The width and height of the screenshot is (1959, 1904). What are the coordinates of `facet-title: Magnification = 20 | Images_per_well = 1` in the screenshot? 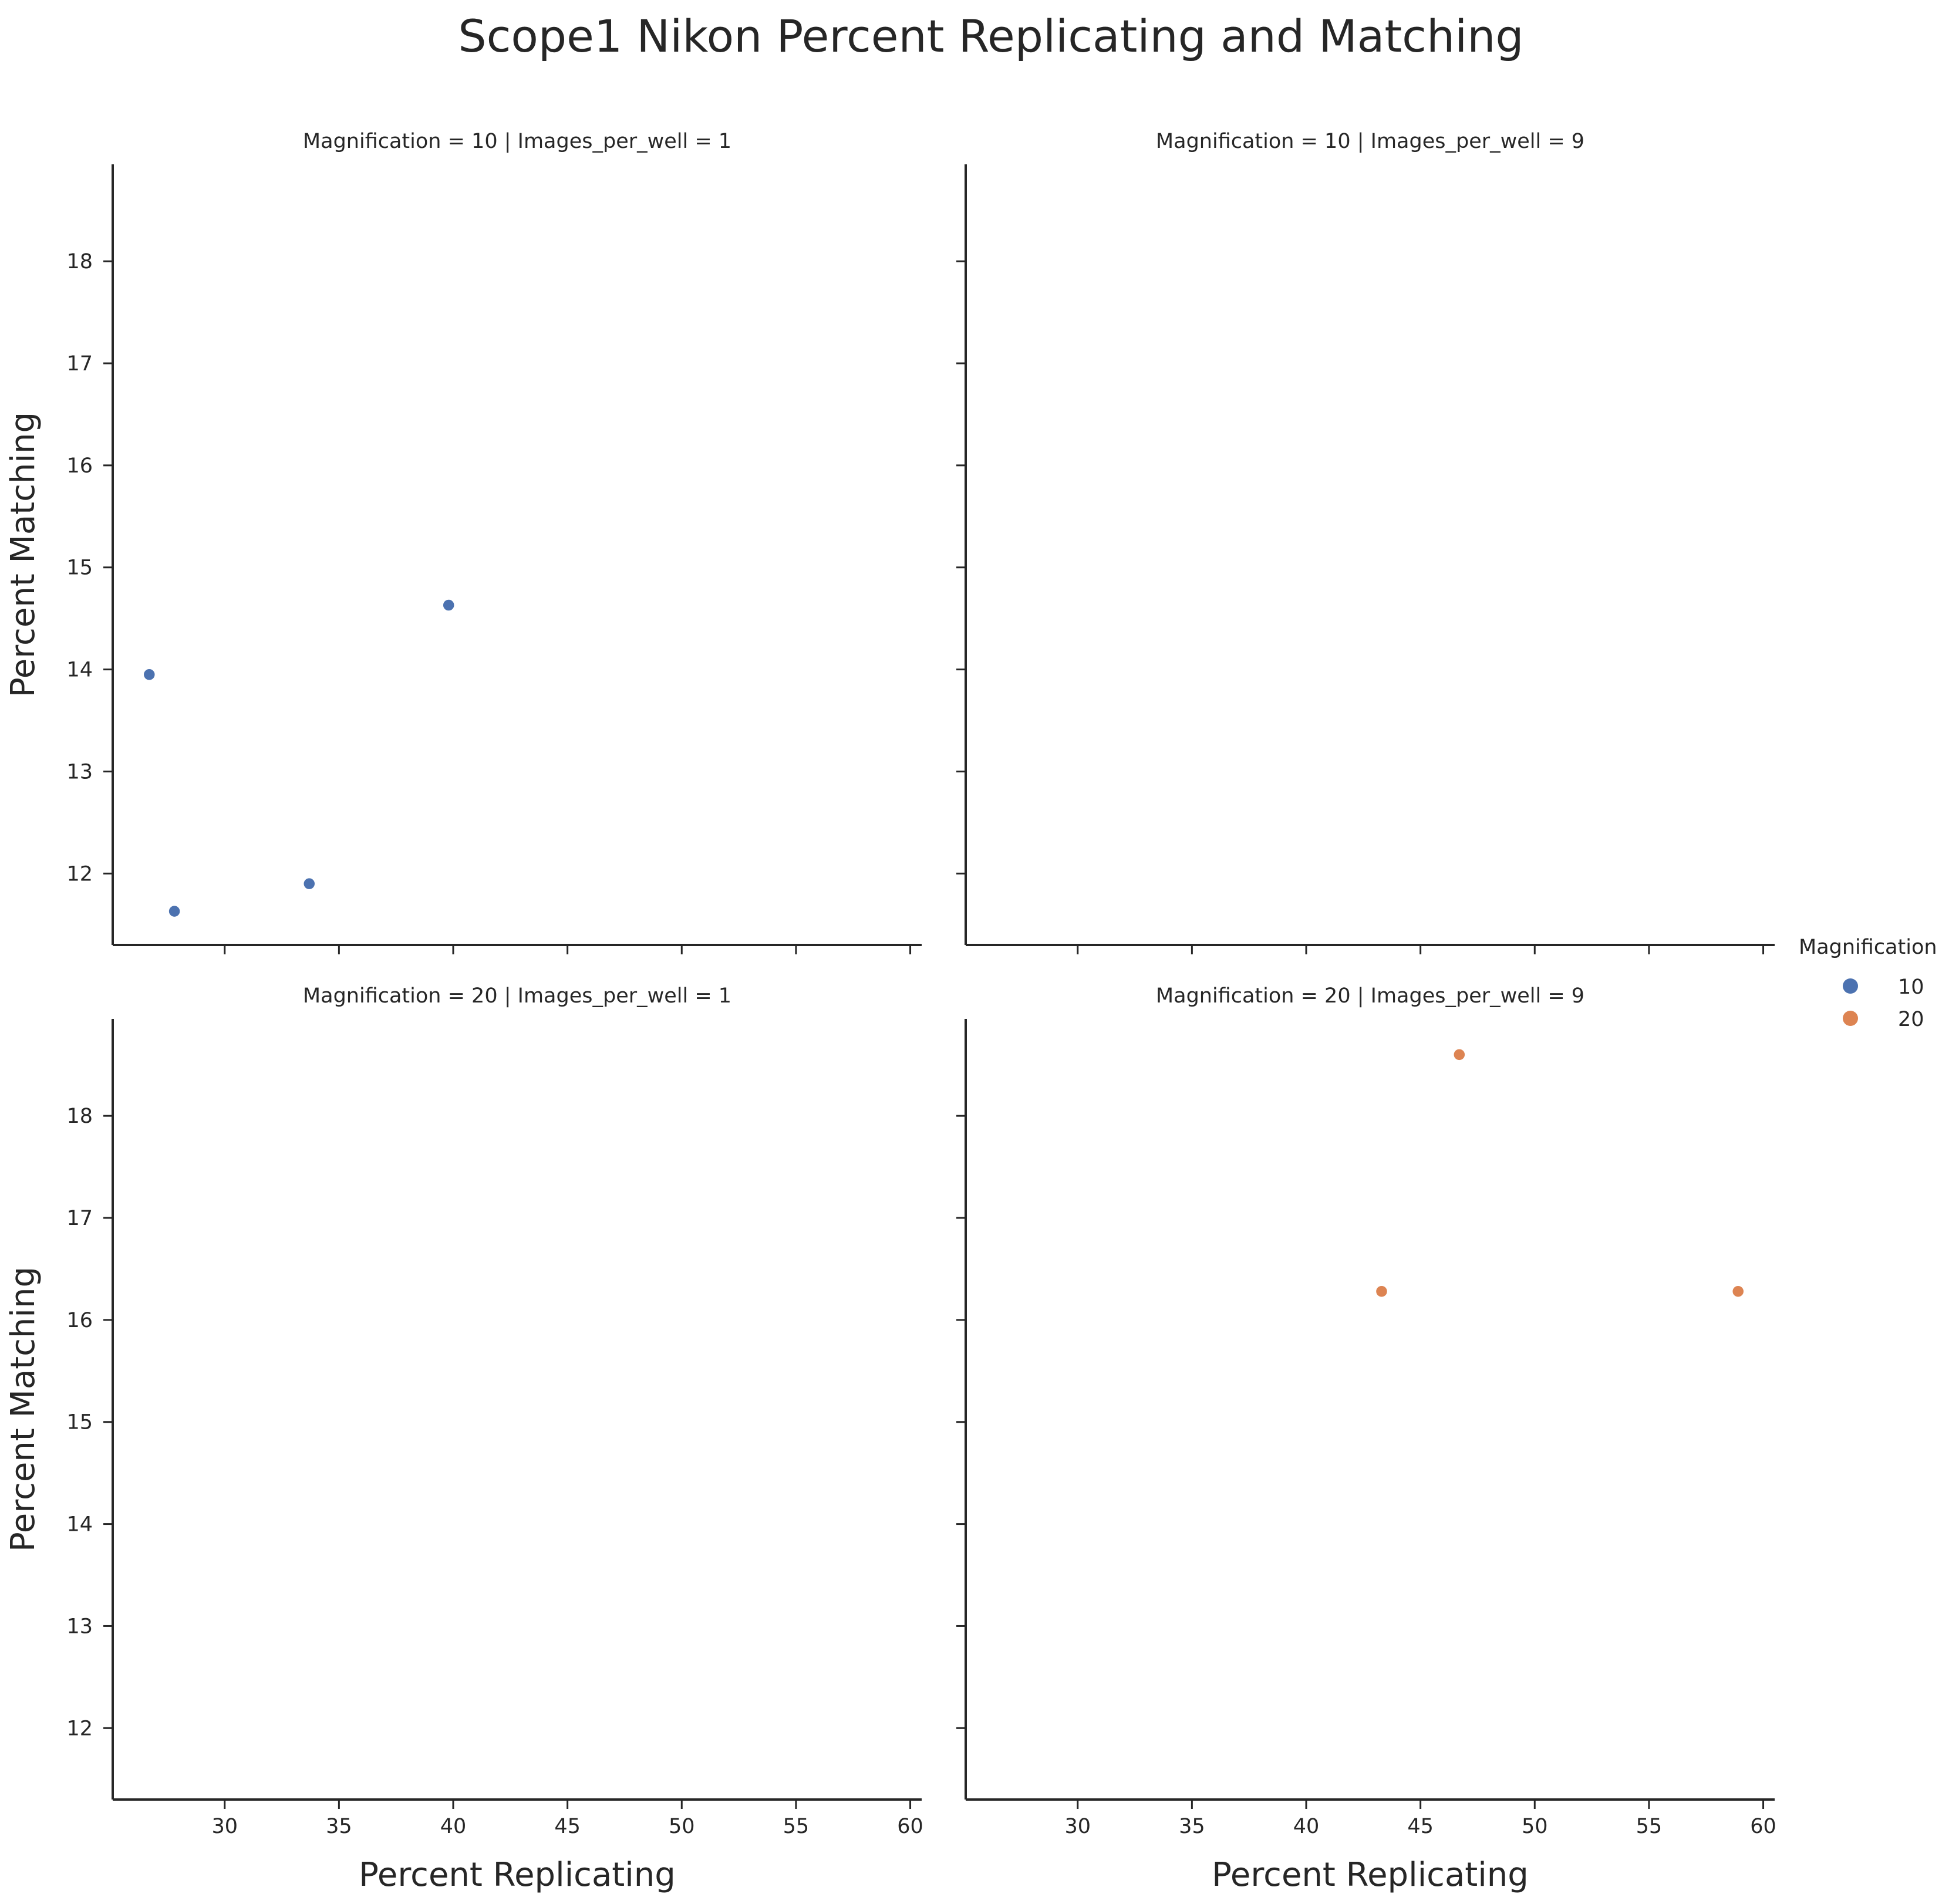 It's located at (517, 996).